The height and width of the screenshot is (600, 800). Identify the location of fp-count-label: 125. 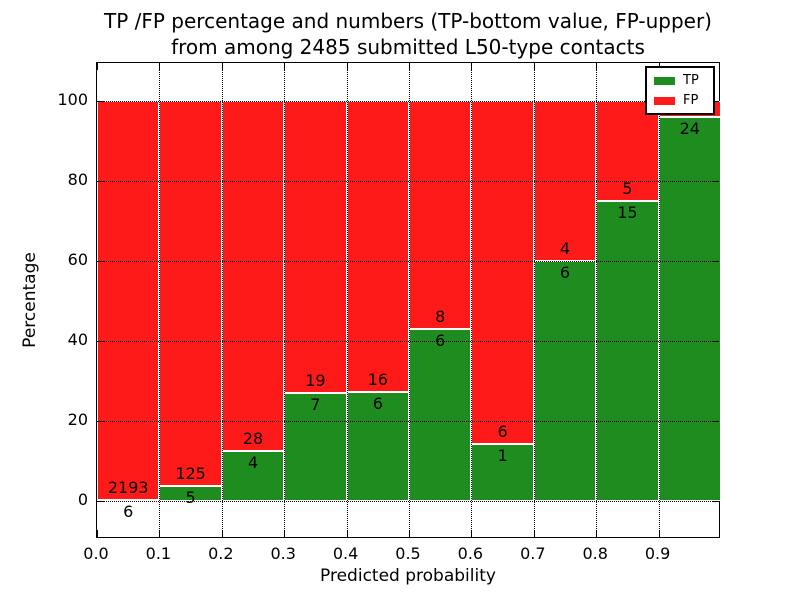
(190, 473).